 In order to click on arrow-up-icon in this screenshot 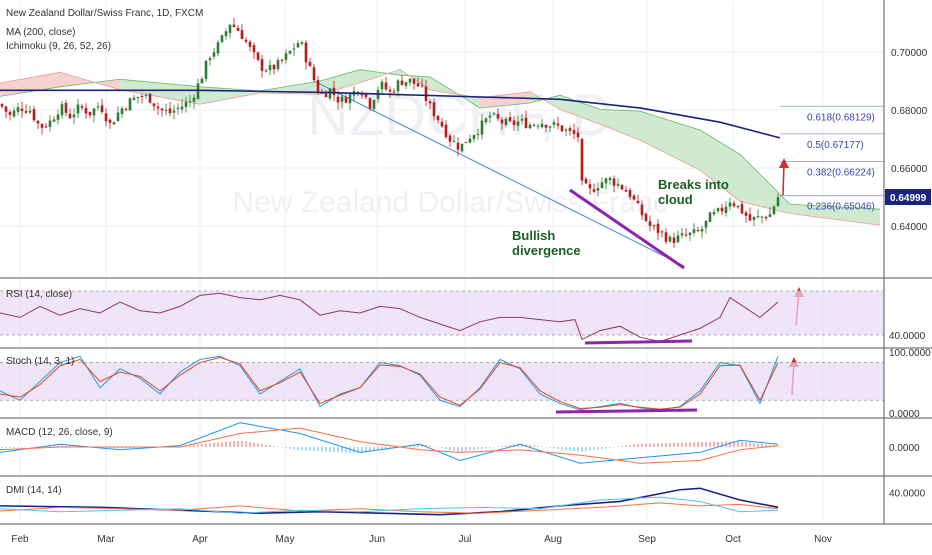, I will do `click(784, 177)`.